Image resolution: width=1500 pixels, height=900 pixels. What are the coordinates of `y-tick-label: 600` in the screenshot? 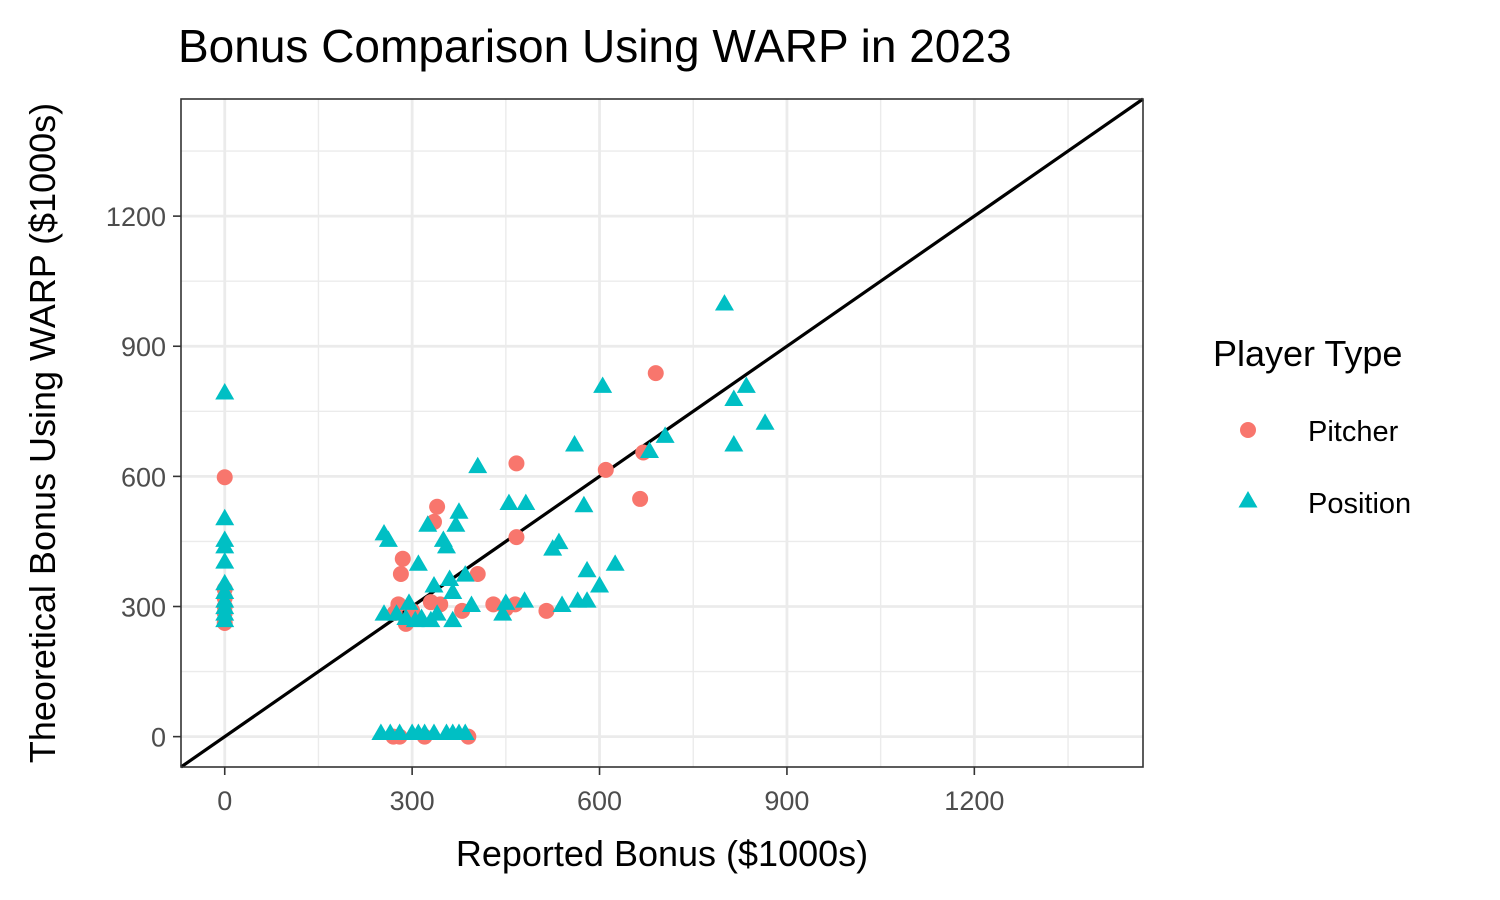 It's located at (143, 477).